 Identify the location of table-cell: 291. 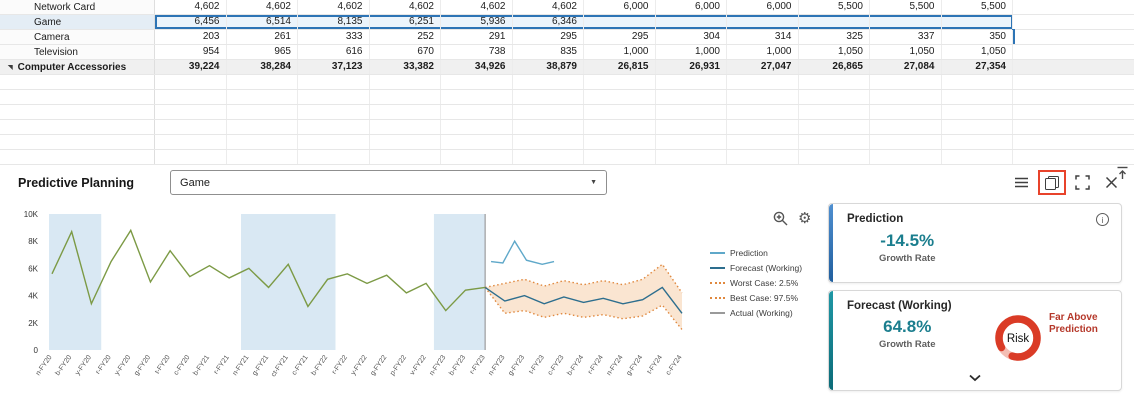
(477, 37).